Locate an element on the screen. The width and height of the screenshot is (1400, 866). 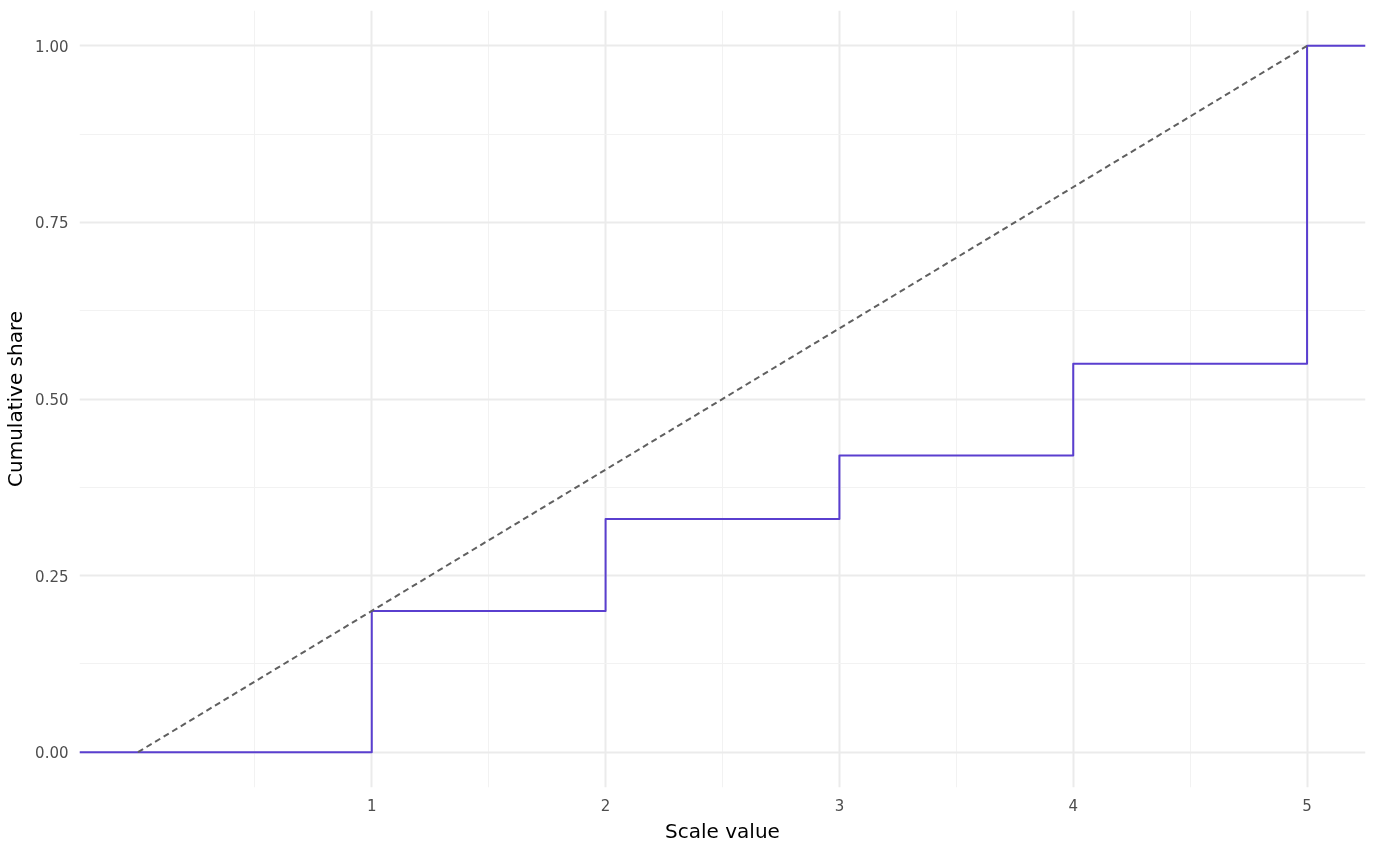
y-tick-label: 0.75 is located at coordinates (52, 223).